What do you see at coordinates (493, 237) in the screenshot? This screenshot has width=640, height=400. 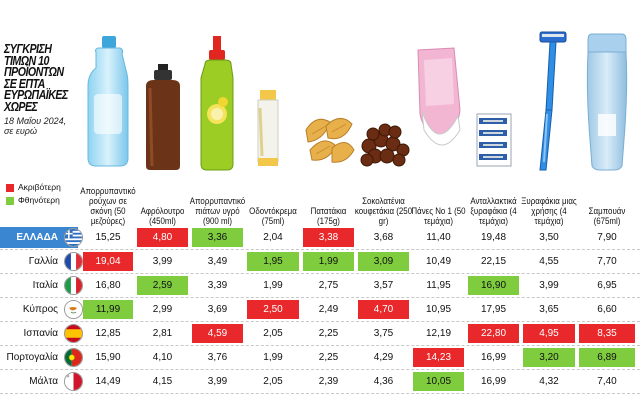 I see `price-cell: 19,48` at bounding box center [493, 237].